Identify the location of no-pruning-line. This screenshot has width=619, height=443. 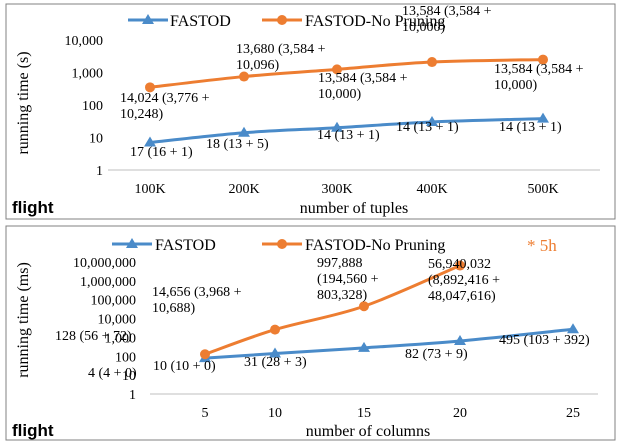
(332, 310).